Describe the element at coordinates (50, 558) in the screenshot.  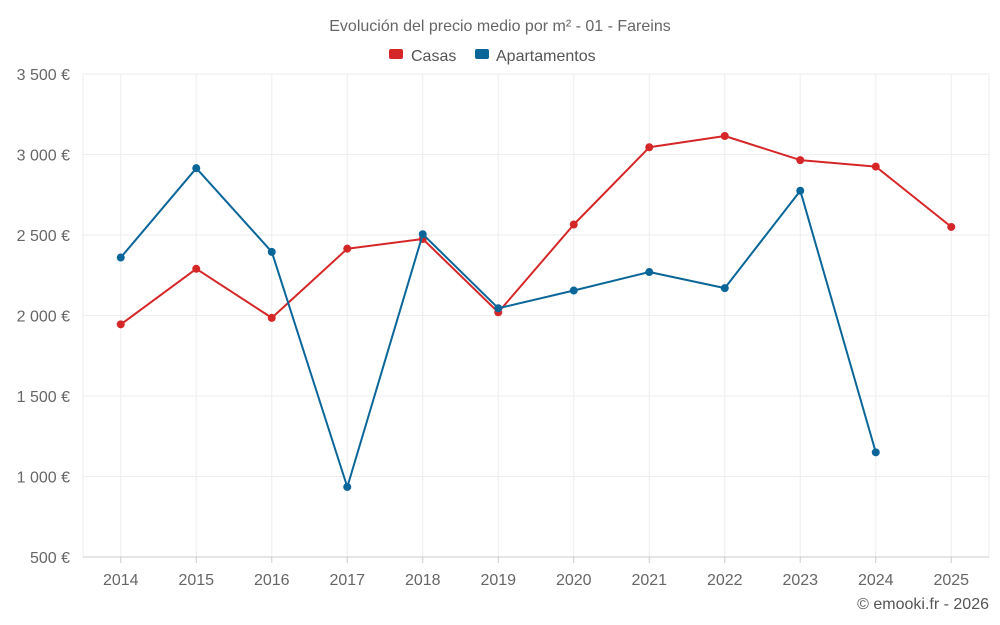
I see `y-tick-label: 500 €` at that location.